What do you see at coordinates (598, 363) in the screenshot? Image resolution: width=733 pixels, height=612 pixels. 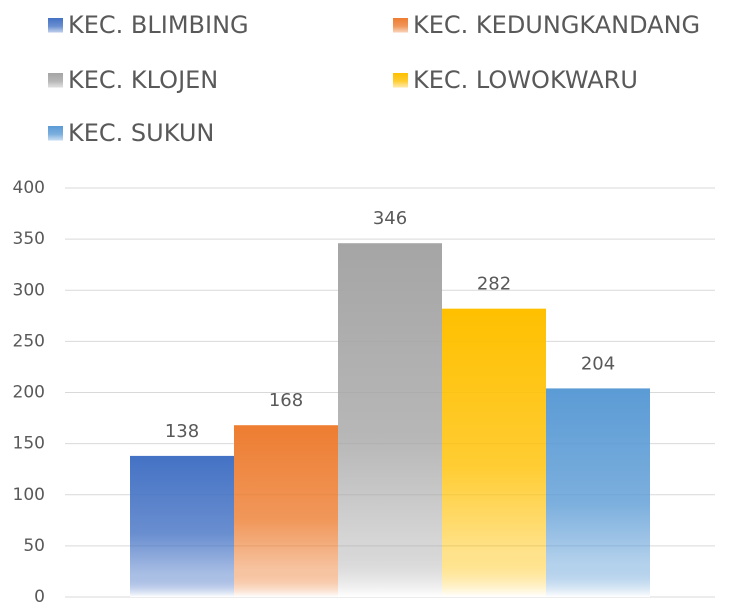 I see `value-label: 204` at bounding box center [598, 363].